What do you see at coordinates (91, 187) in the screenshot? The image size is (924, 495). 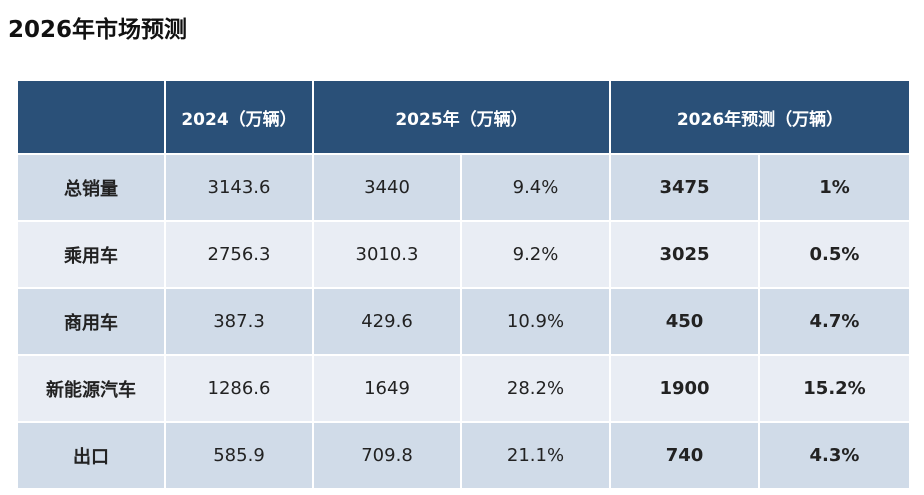 I see `row-label: 总销量` at bounding box center [91, 187].